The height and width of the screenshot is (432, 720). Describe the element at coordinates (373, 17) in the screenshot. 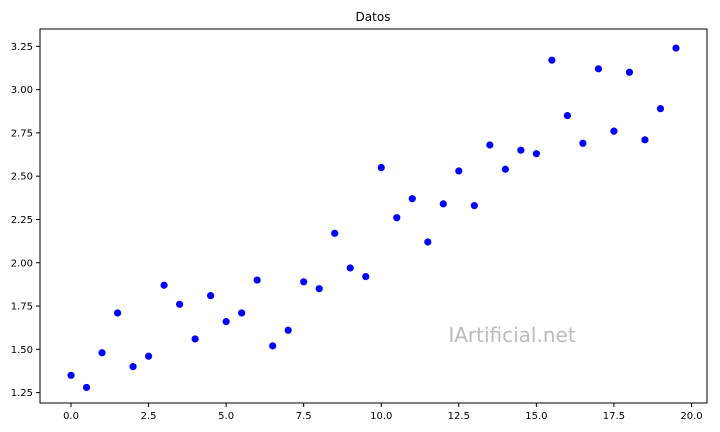

I see `chart-title: Datos` at that location.